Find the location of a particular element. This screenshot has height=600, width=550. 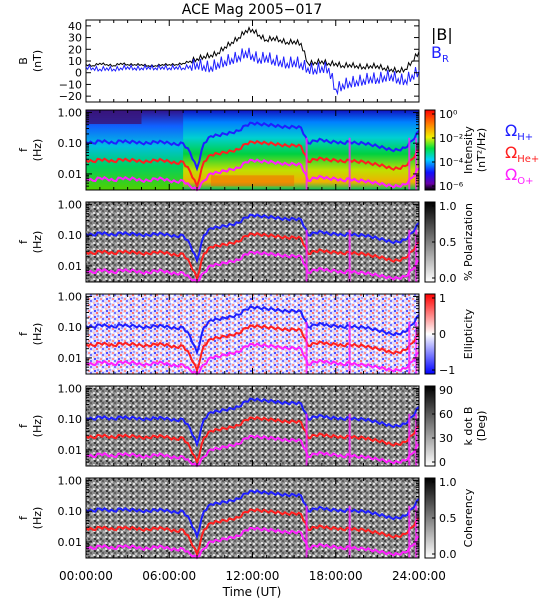

x-axis-label: Time (UT) is located at coordinates (252, 592).